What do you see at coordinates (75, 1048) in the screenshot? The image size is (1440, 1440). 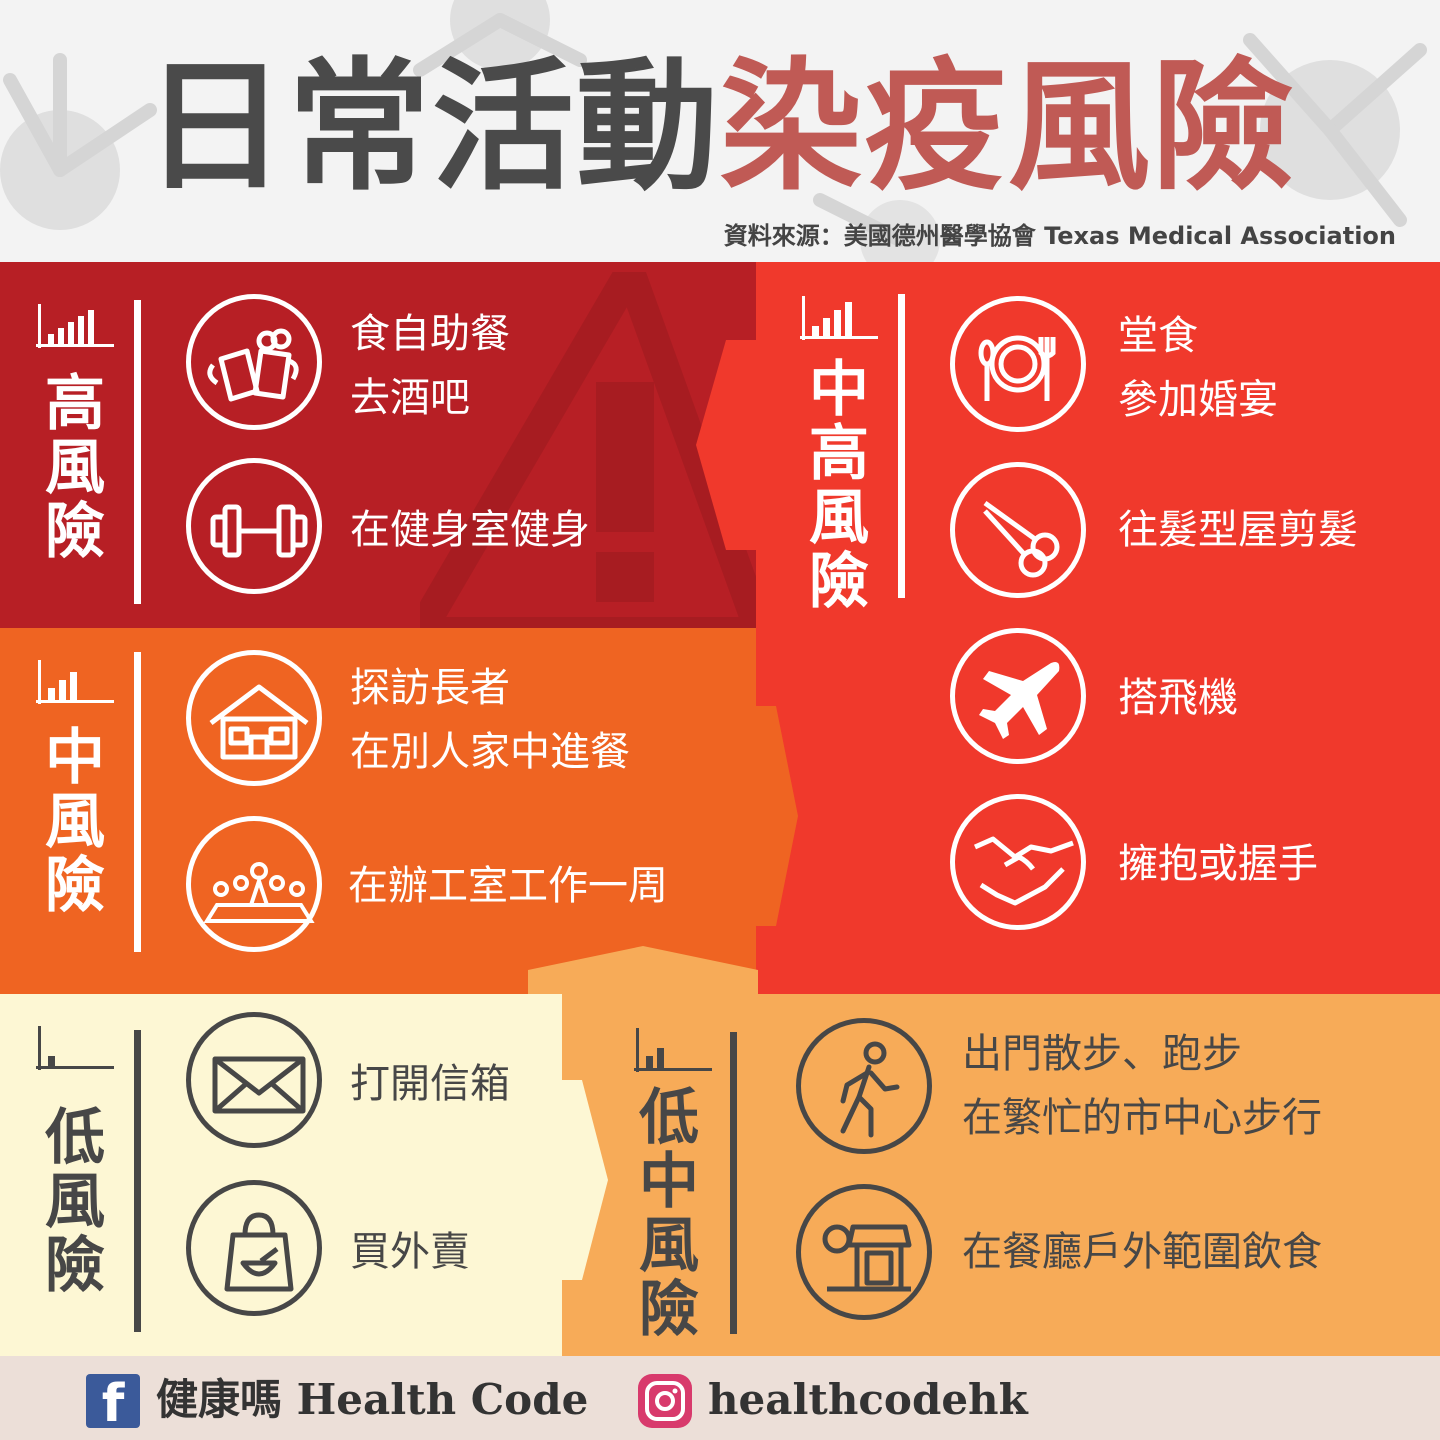 I see `signal-bars-1-icon` at bounding box center [75, 1048].